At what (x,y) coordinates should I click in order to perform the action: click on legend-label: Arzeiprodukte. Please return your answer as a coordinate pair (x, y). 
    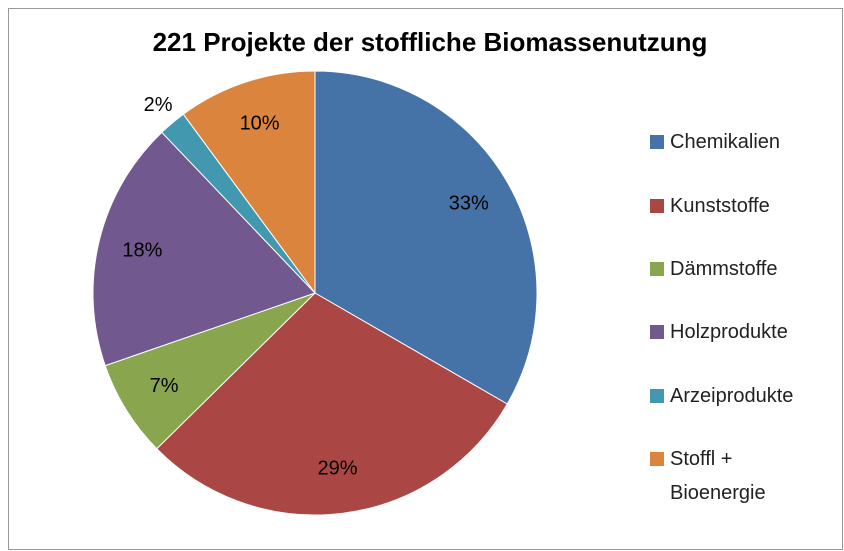
    Looking at the image, I should click on (732, 396).